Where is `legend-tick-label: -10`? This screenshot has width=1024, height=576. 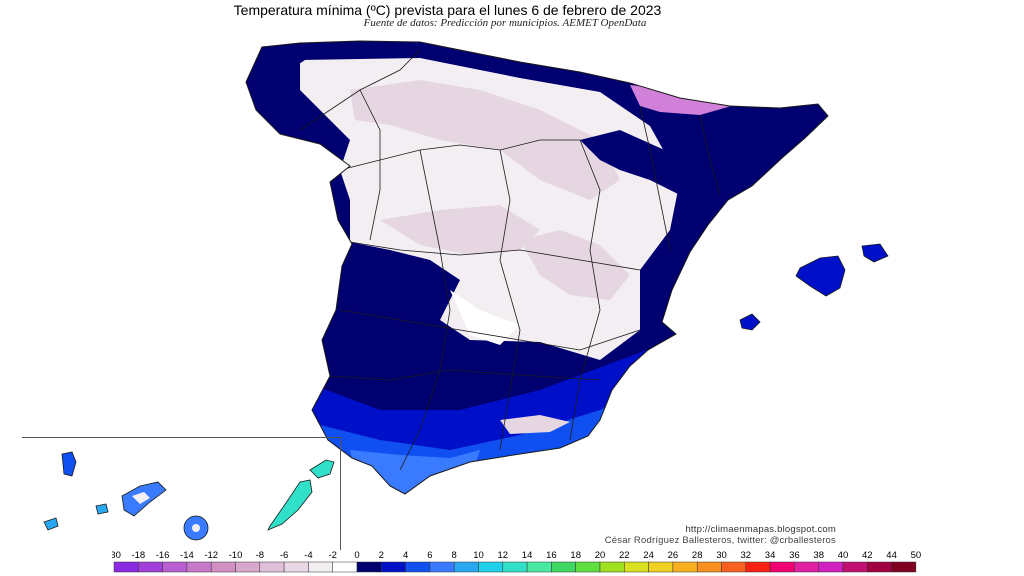 legend-tick-label: -10 is located at coordinates (236, 555).